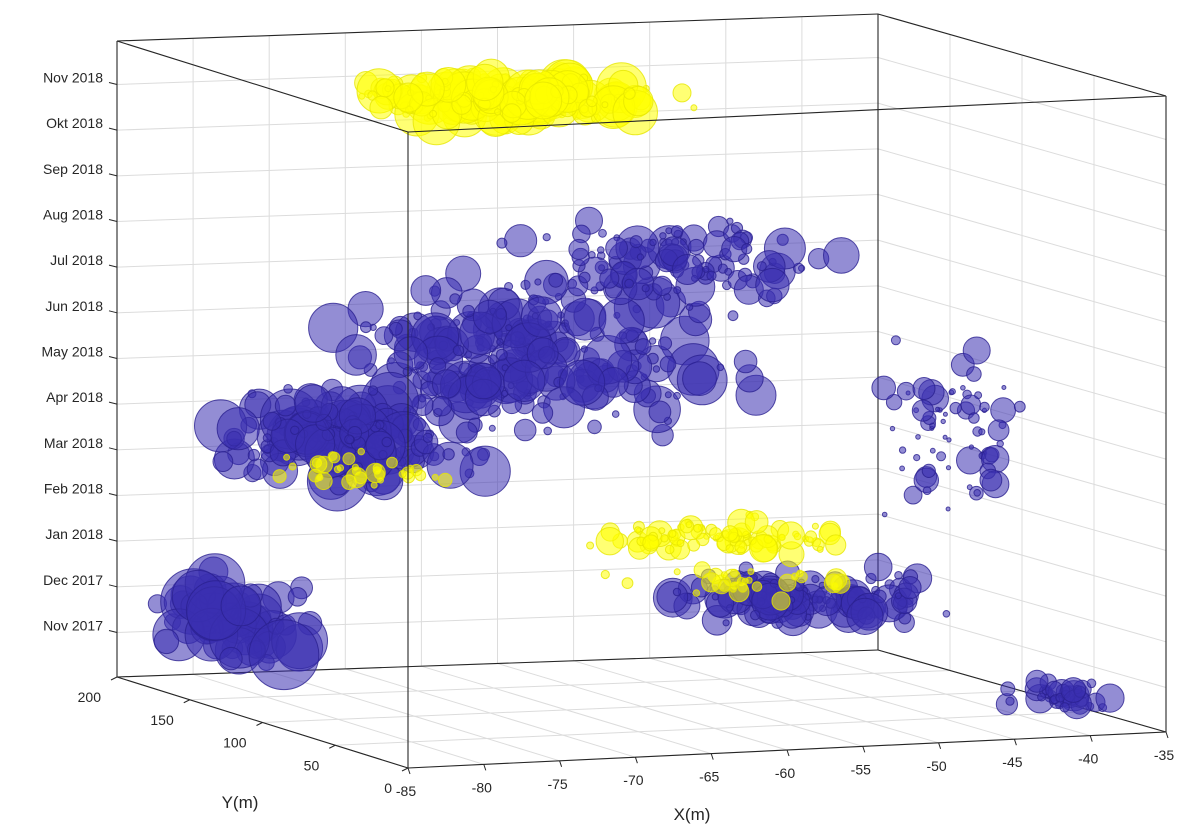 This screenshot has width=1201, height=834. I want to click on x-tick-label: -75, so click(557, 784).